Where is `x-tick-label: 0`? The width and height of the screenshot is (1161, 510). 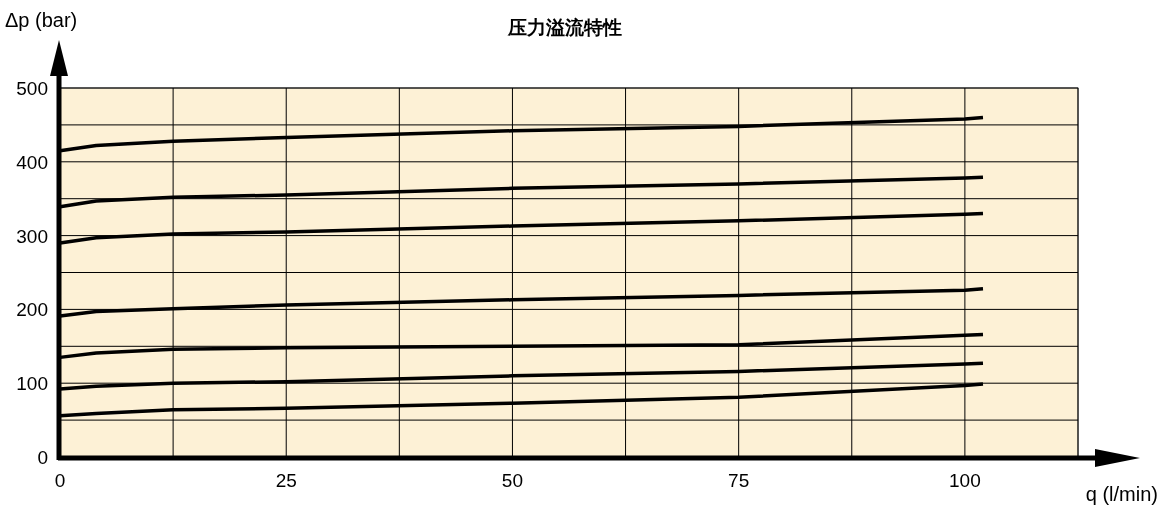
x-tick-label: 0 is located at coordinates (60, 480).